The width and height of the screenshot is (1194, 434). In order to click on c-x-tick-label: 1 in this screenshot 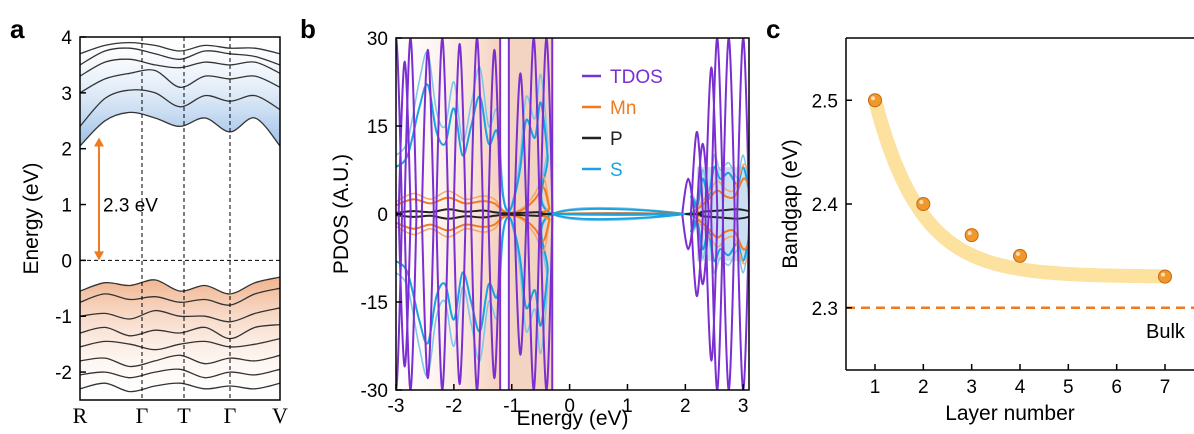, I will do `click(875, 387)`.